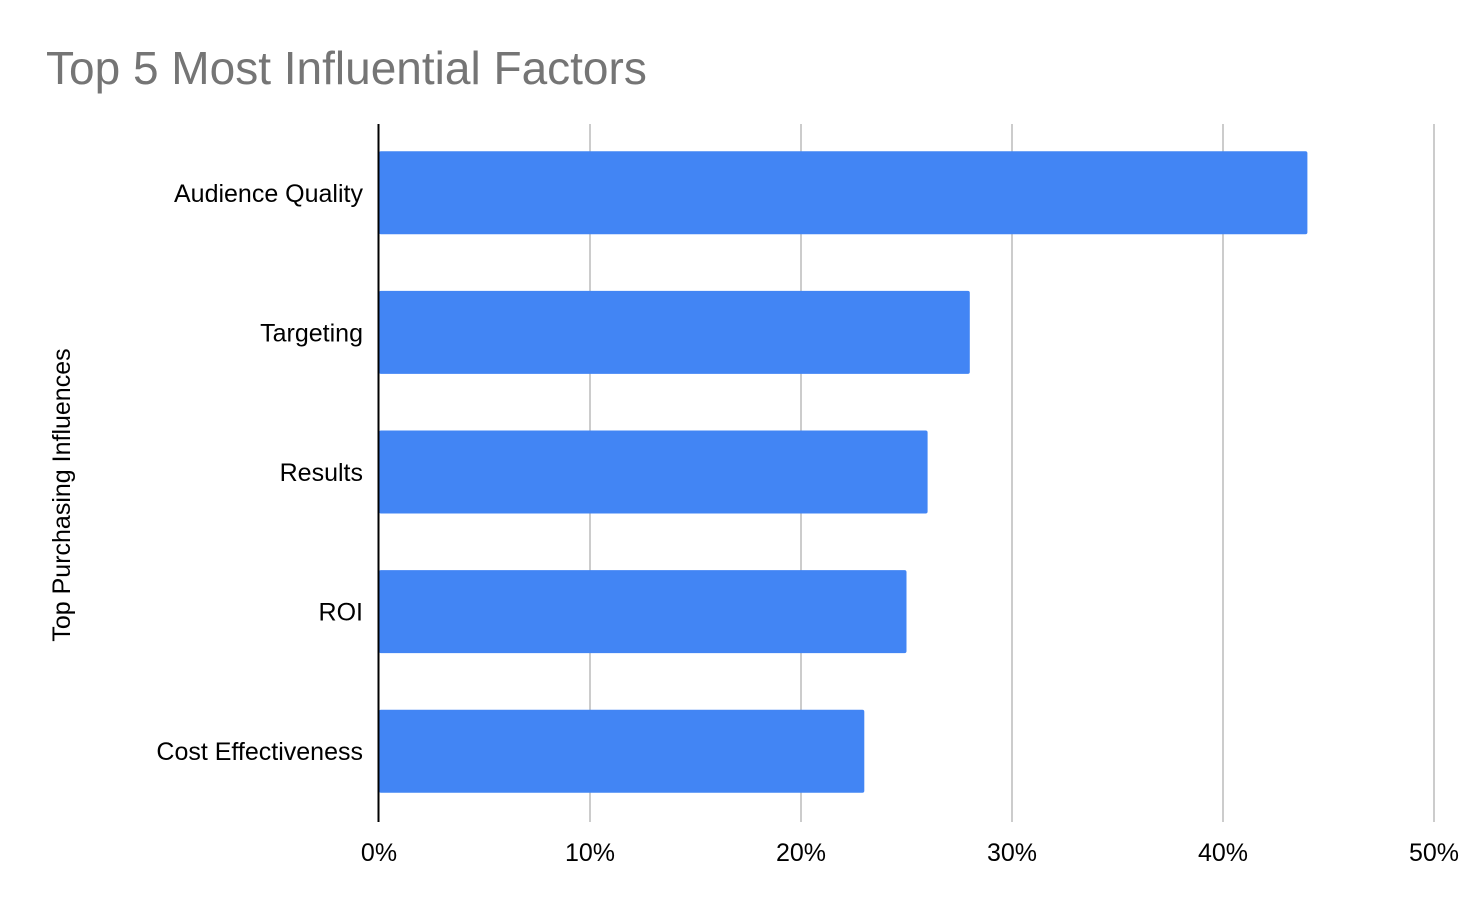 Image resolution: width=1480 pixels, height=918 pixels. I want to click on x-tick-labels: 0% 10% 20% 30% 40% 50%, so click(910, 853).